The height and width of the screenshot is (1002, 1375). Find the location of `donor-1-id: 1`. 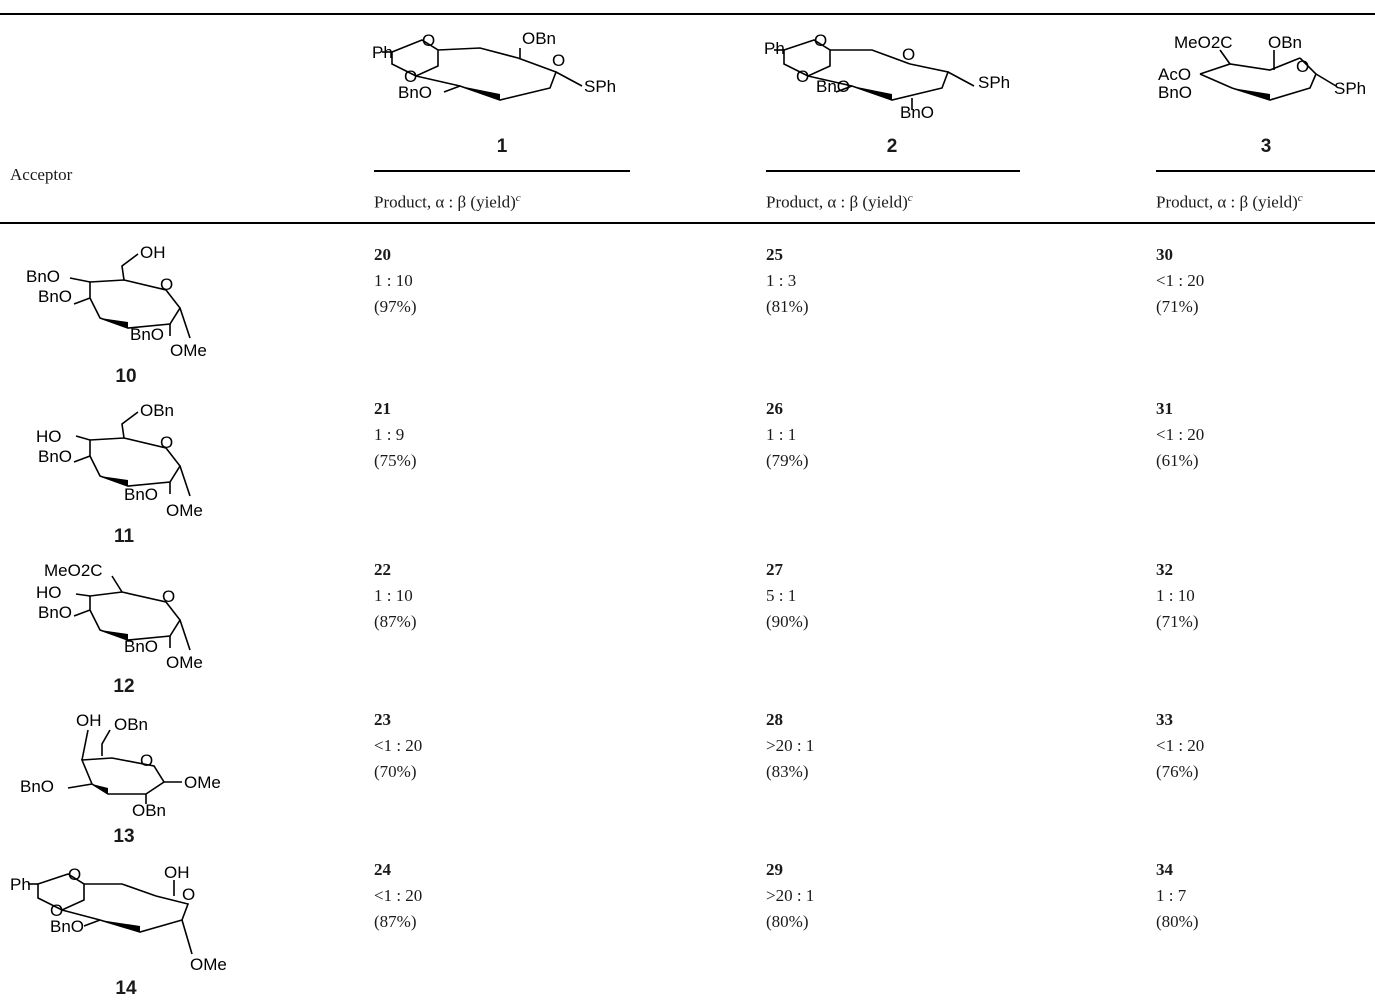

donor-1-id: 1 is located at coordinates (502, 146).